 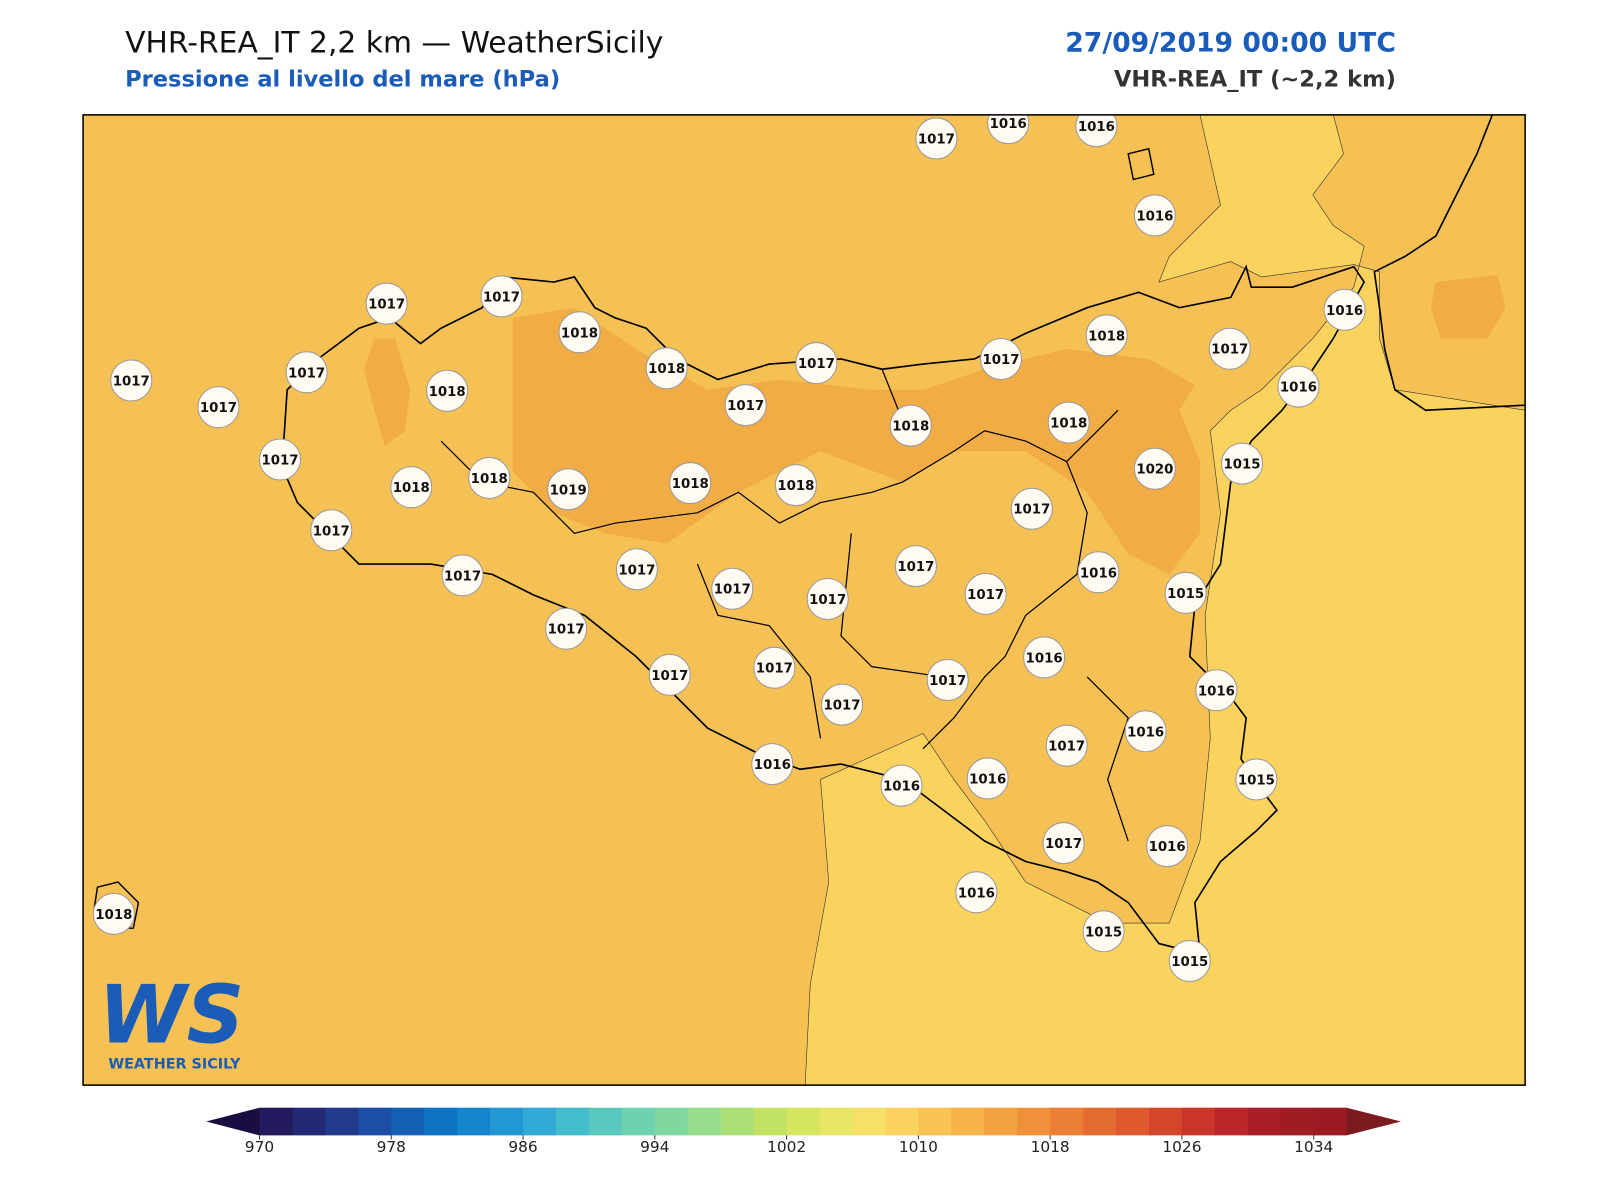 I want to click on logo: WS WEATHER SICILY, so click(x=171, y=1020).